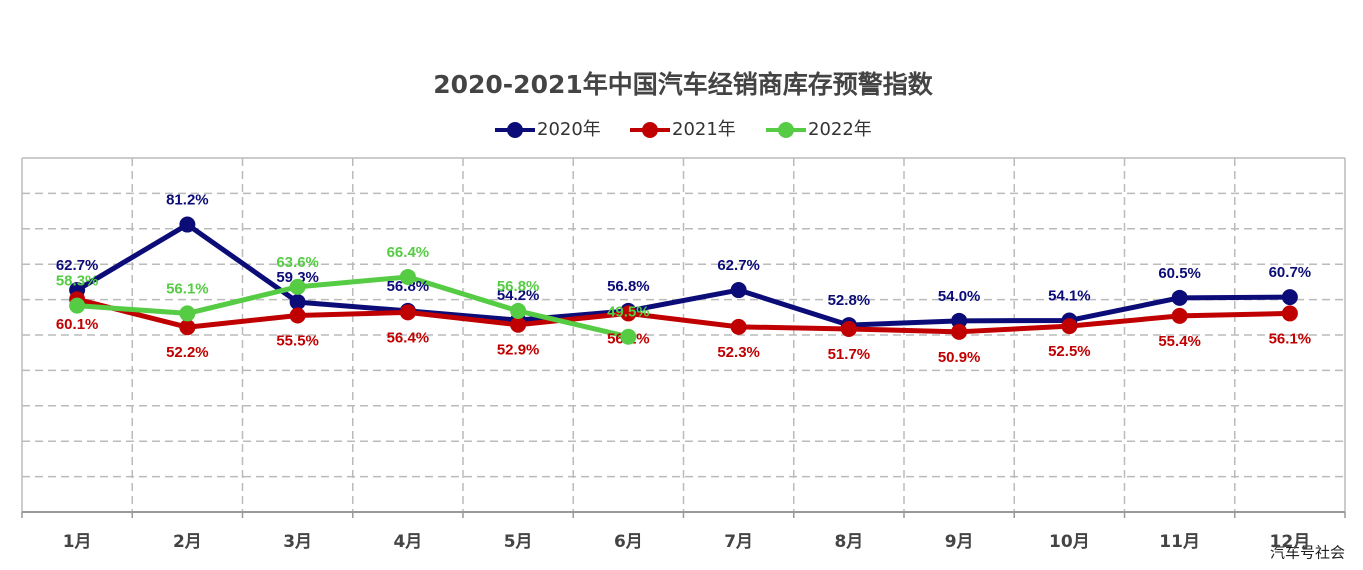 Image resolution: width=1363 pixels, height=570 pixels. I want to click on data-label: 52.9%, so click(518, 350).